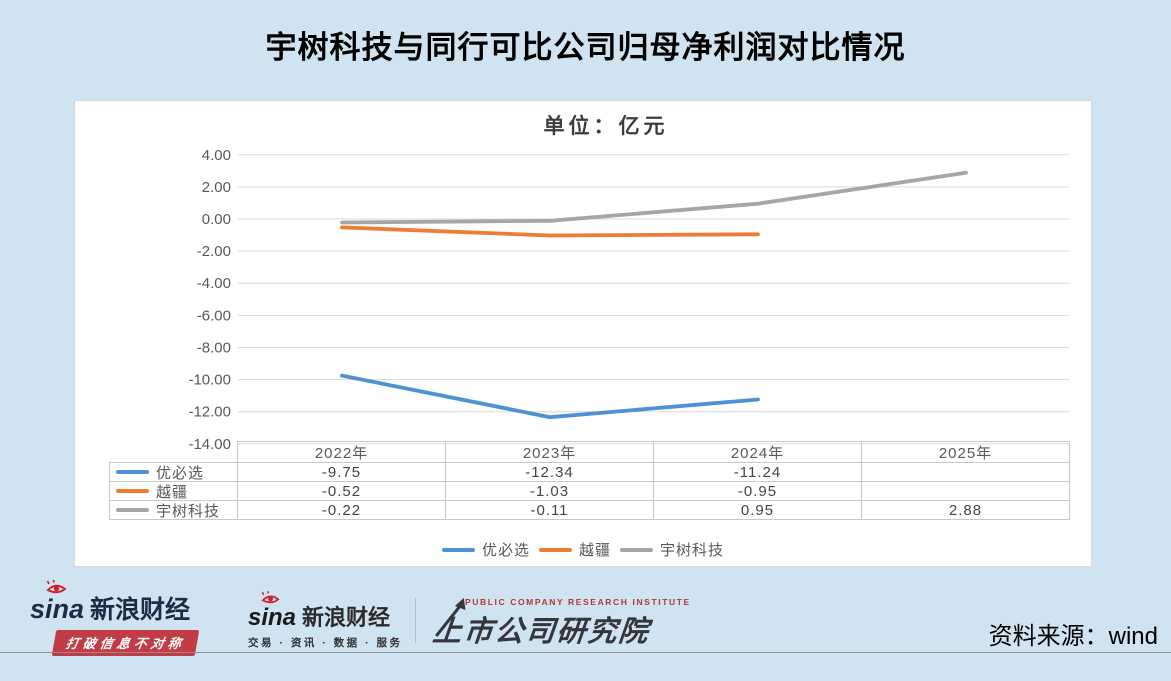  I want to click on chart-legend: 优必选 越疆 宇树科技, so click(583, 549).